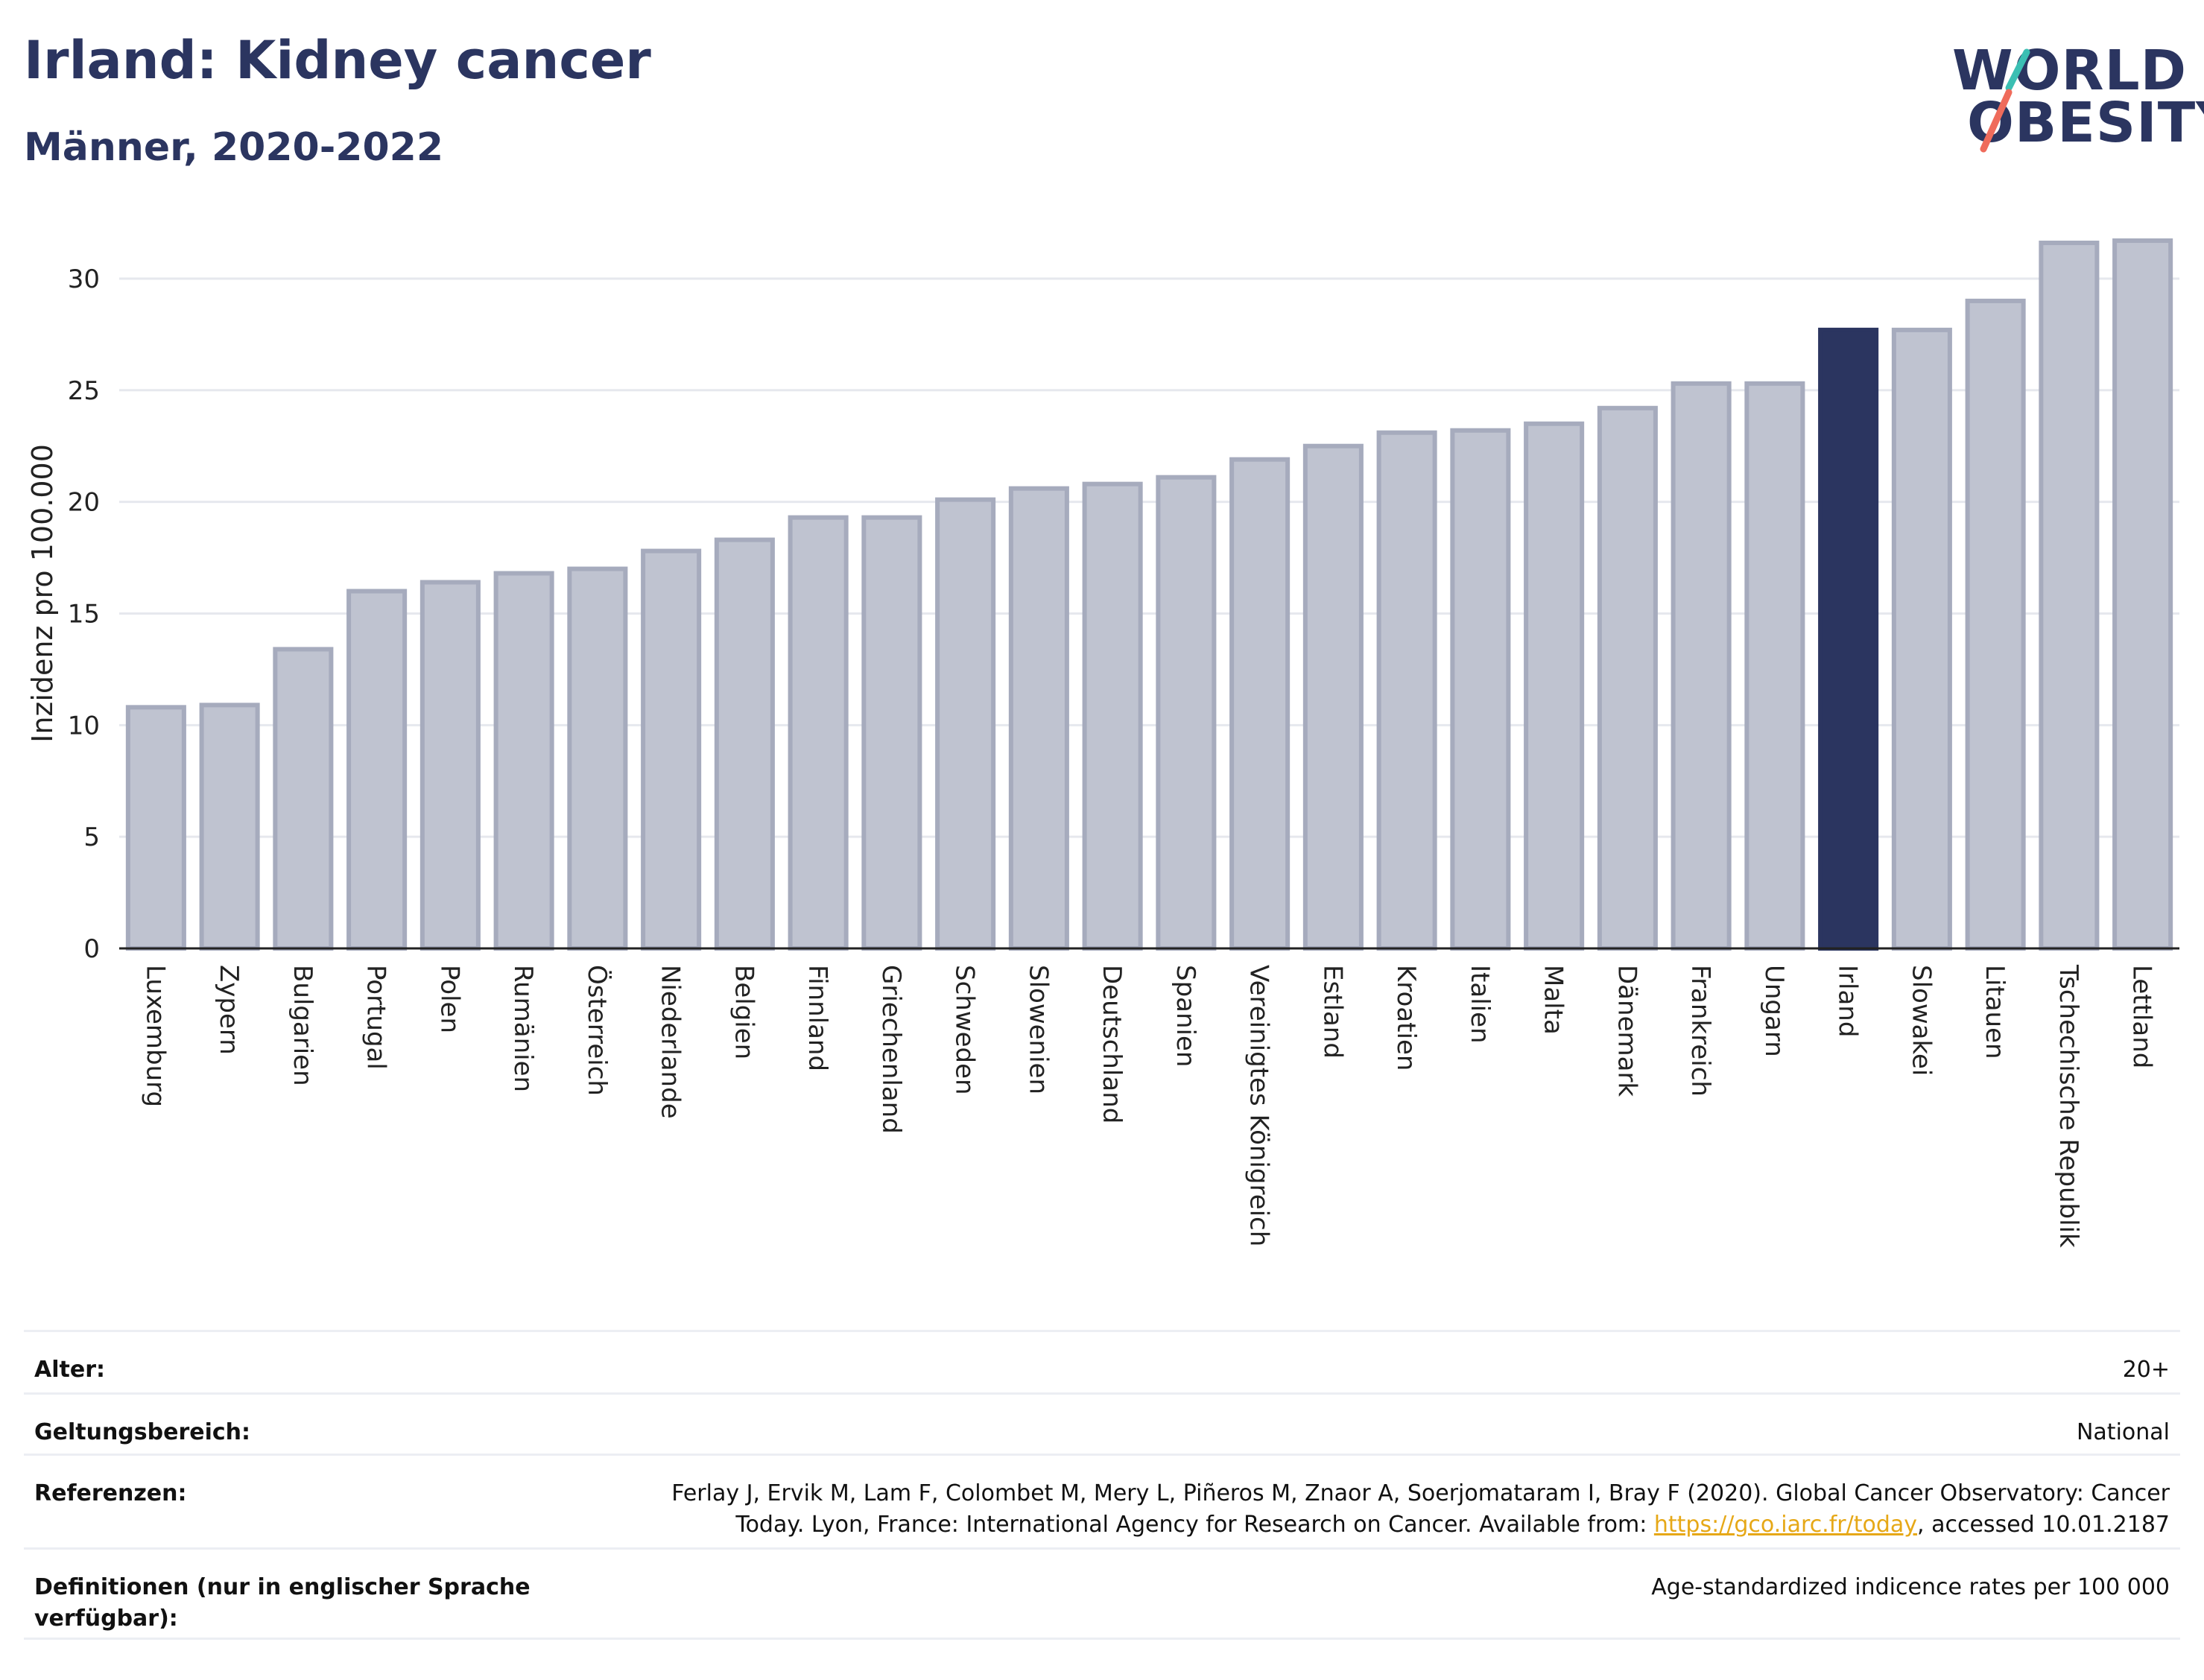 This screenshot has width=2204, height=1680. I want to click on x-tick-label: Frankreich, so click(1700, 1031).